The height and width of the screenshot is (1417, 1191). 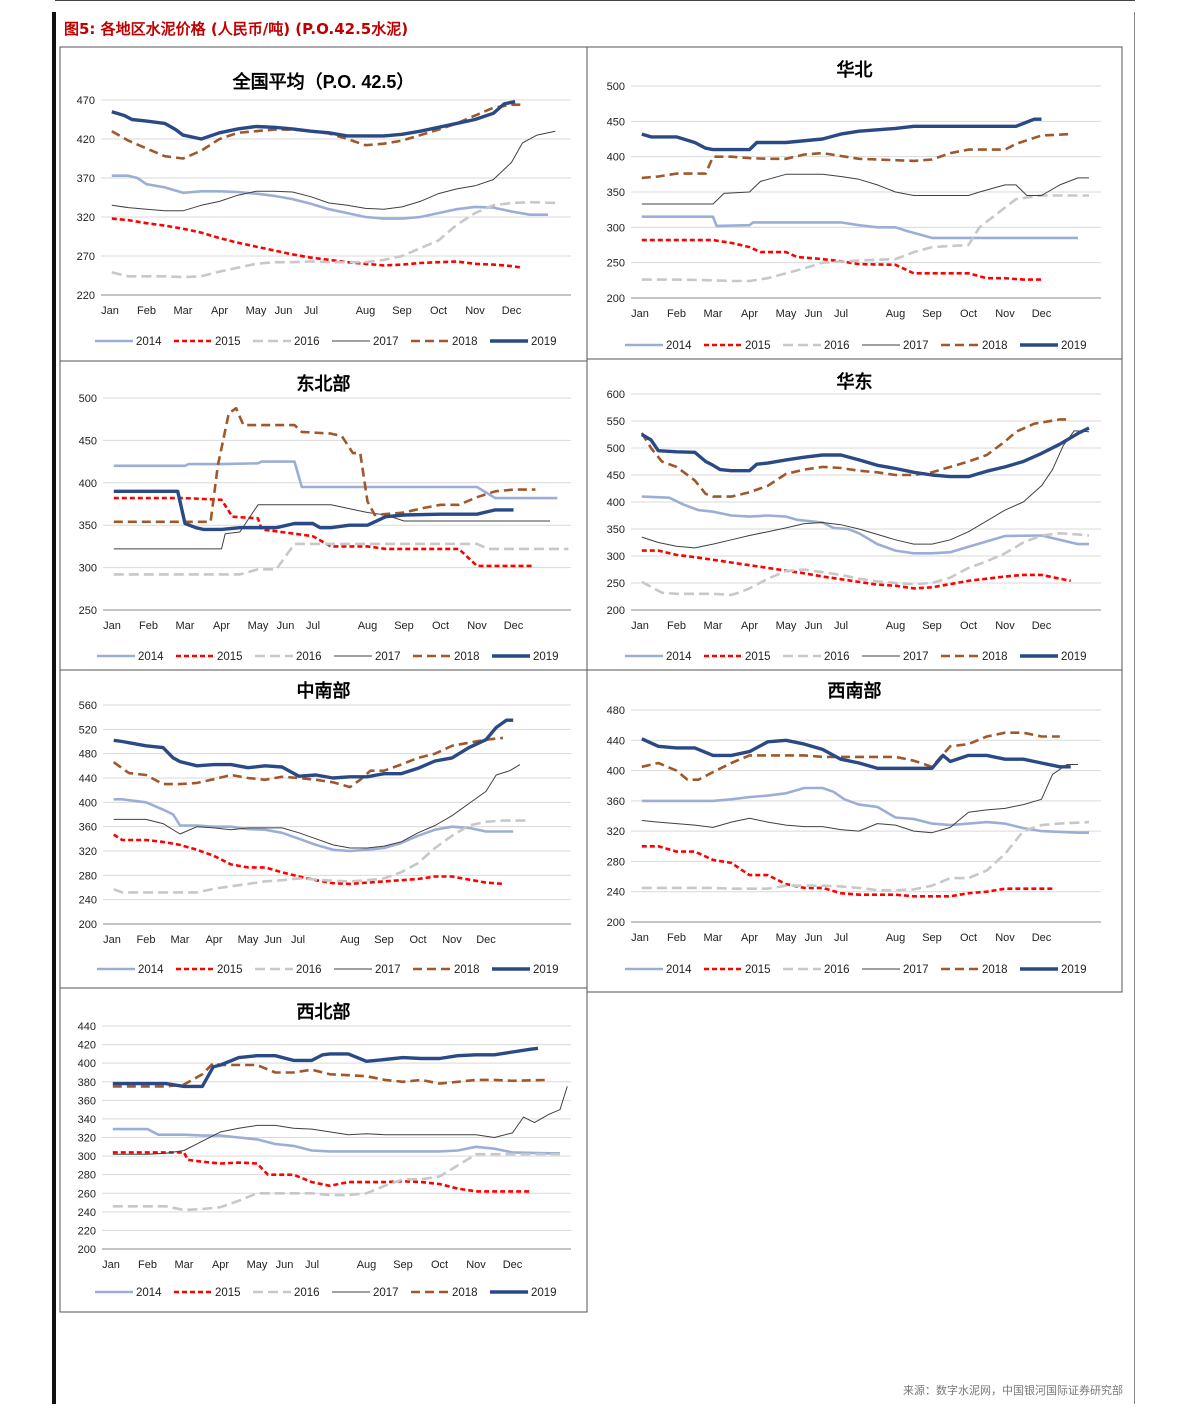 I want to click on y-tick-label: 360, so click(x=616, y=802).